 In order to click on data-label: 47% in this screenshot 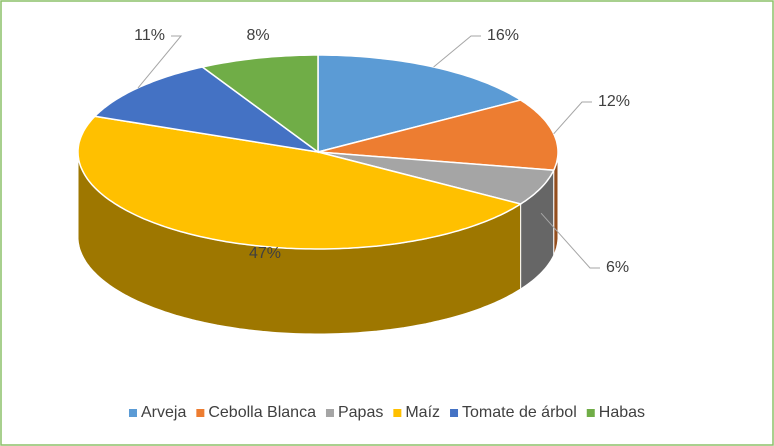, I will do `click(265, 253)`.